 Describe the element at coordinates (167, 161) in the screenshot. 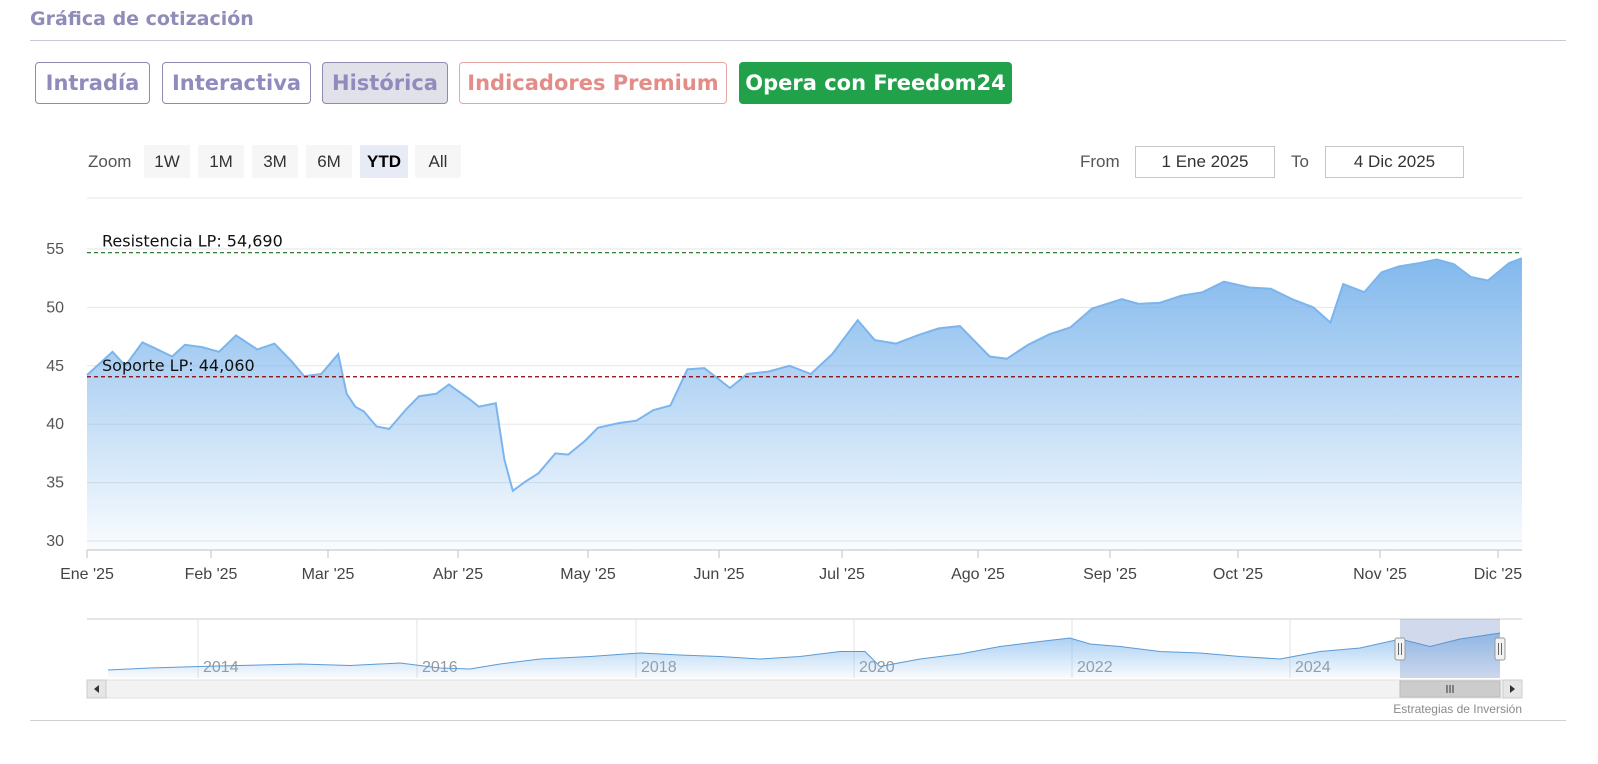

I see `zoom-1w-button: 1W` at that location.